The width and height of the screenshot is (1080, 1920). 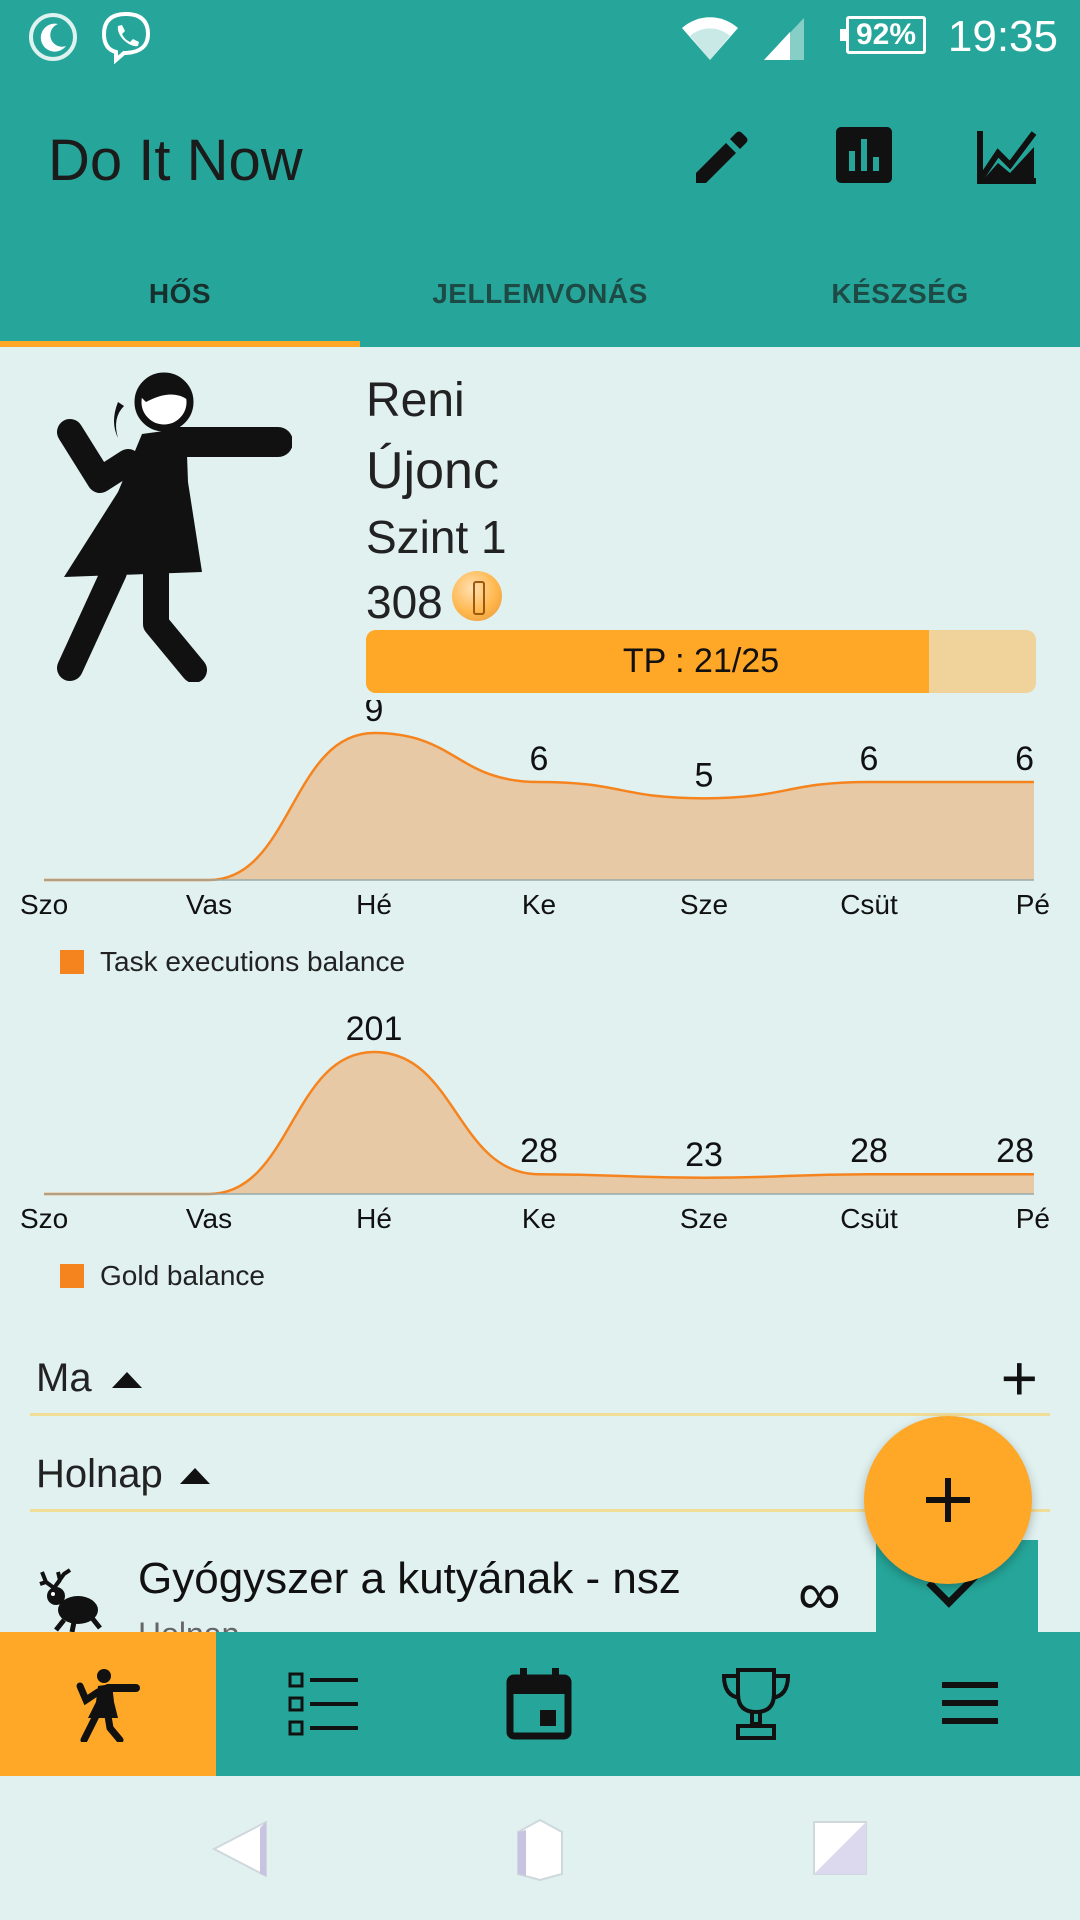 I want to click on chart-data-label: 201, so click(x=374, y=1029).